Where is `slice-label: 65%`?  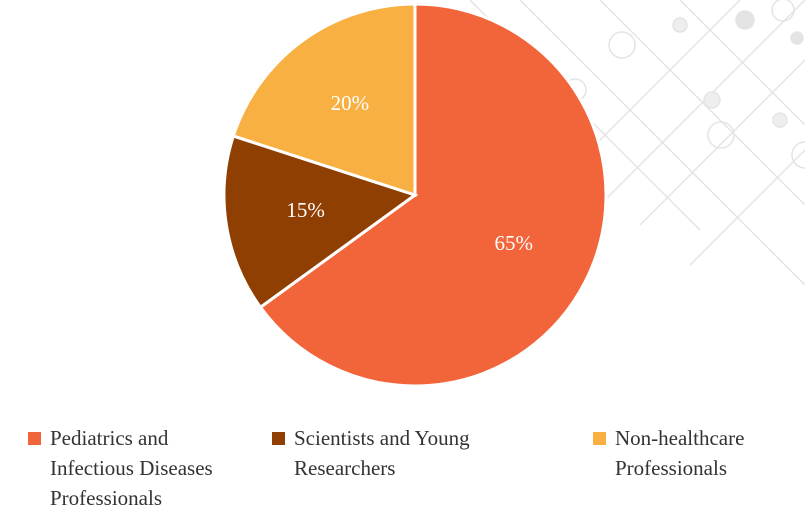
slice-label: 65% is located at coordinates (513, 243).